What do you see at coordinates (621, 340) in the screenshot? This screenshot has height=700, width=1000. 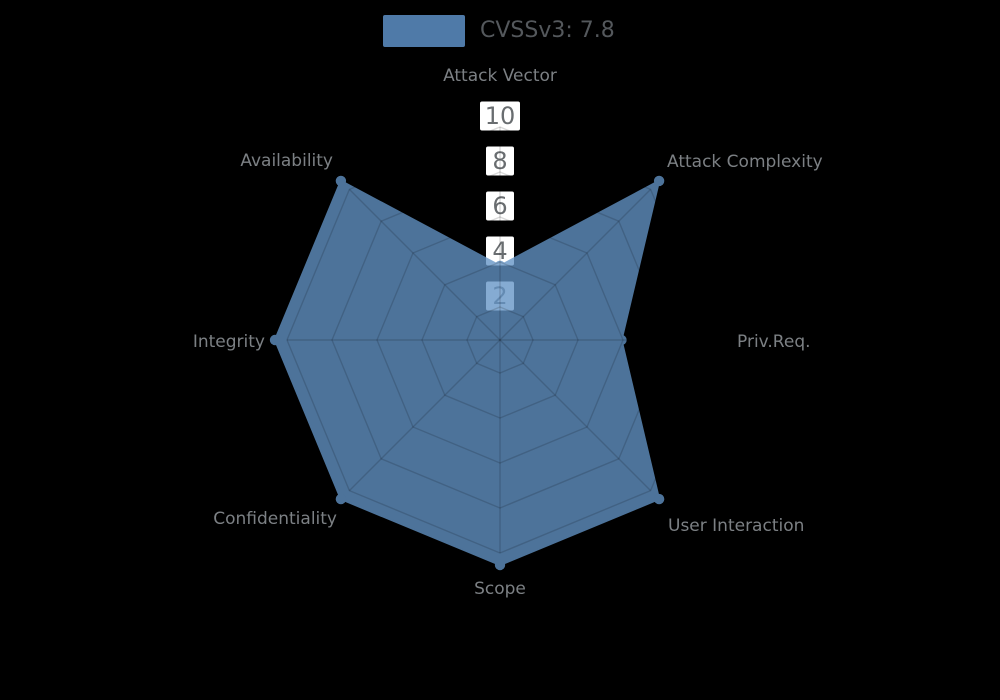 I see `data-point-priv-req` at bounding box center [621, 340].